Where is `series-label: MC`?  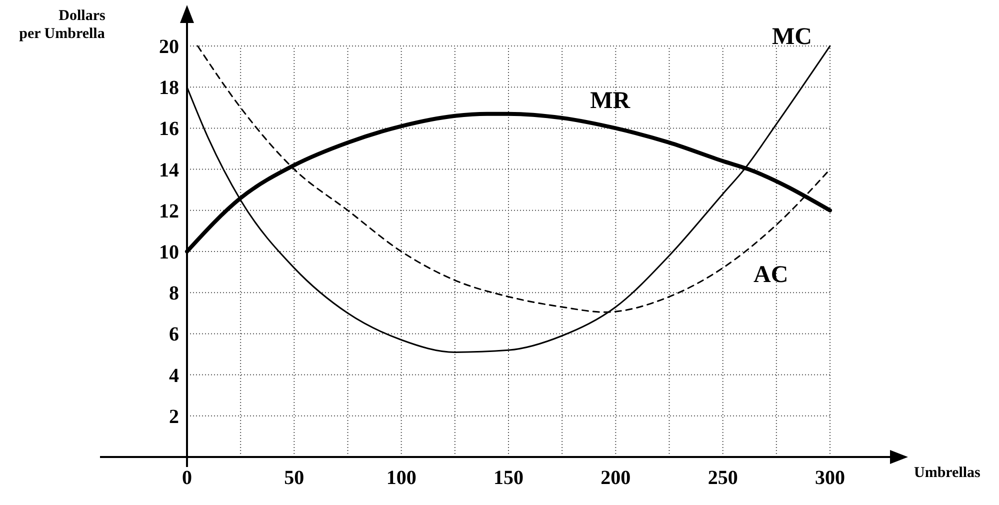 series-label: MC is located at coordinates (792, 37).